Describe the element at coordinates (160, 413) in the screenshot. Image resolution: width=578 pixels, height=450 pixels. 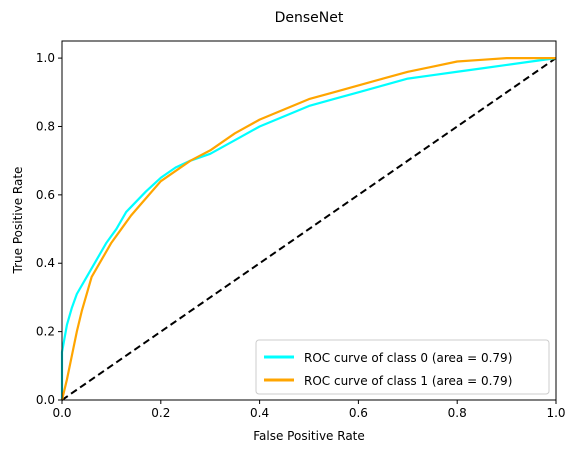
I see `x-tick-label: 0.2` at that location.